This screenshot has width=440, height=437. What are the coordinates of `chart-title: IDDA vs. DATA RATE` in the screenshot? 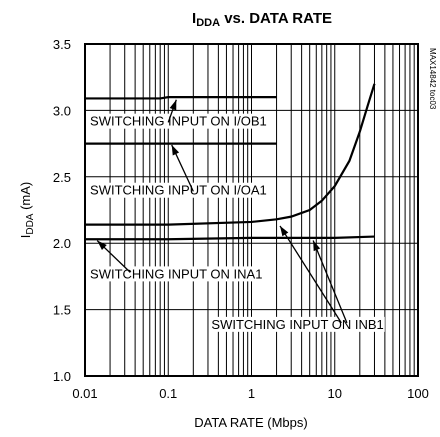 It's located at (262, 19).